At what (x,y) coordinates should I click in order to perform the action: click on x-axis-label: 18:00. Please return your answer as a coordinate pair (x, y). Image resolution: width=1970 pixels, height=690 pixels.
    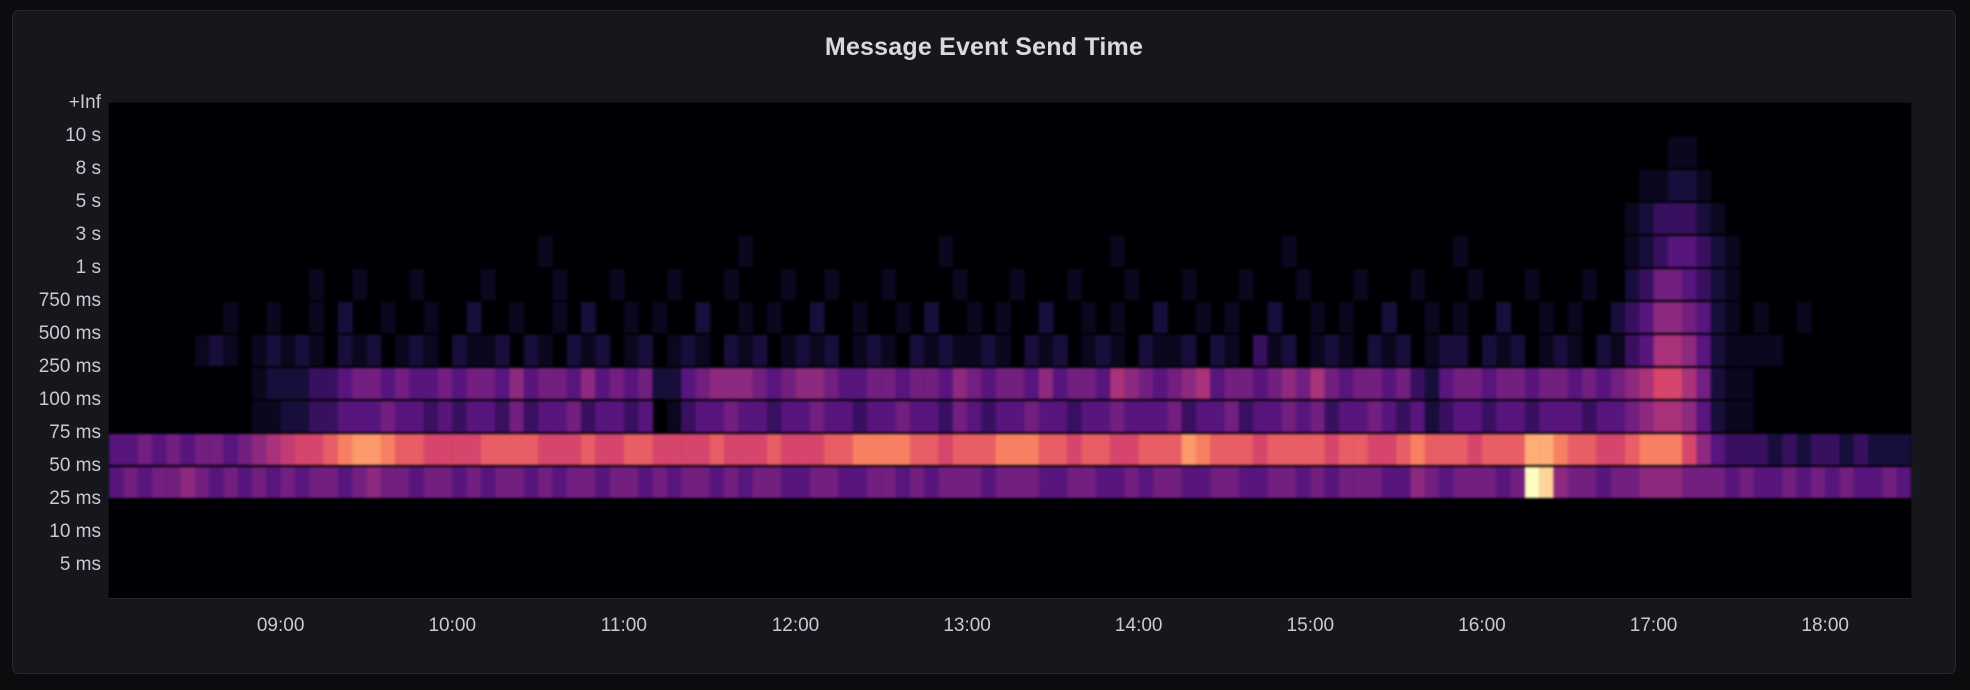
    Looking at the image, I should click on (1825, 625).